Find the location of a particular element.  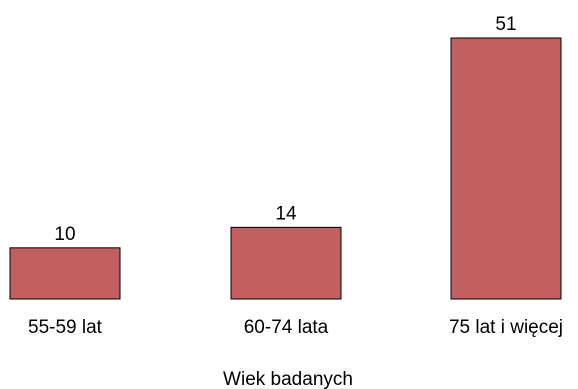

x-axis-label: Wiek badanych is located at coordinates (288, 379).